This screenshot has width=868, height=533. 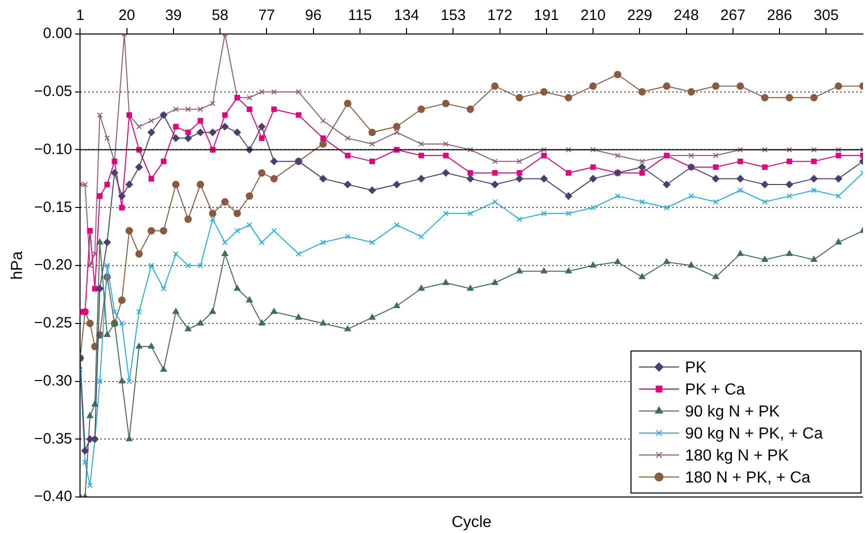 I want to click on x-tick-label: 1, so click(x=80, y=15).